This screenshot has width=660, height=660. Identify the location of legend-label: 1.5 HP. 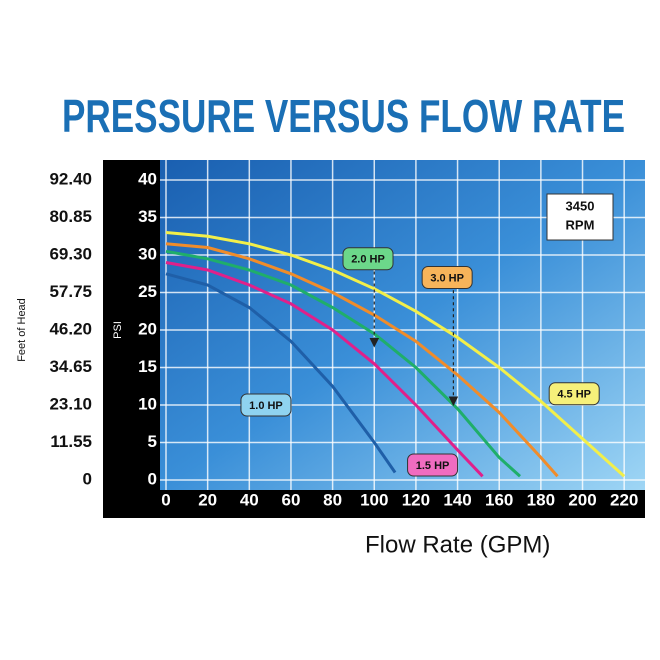
(433, 466).